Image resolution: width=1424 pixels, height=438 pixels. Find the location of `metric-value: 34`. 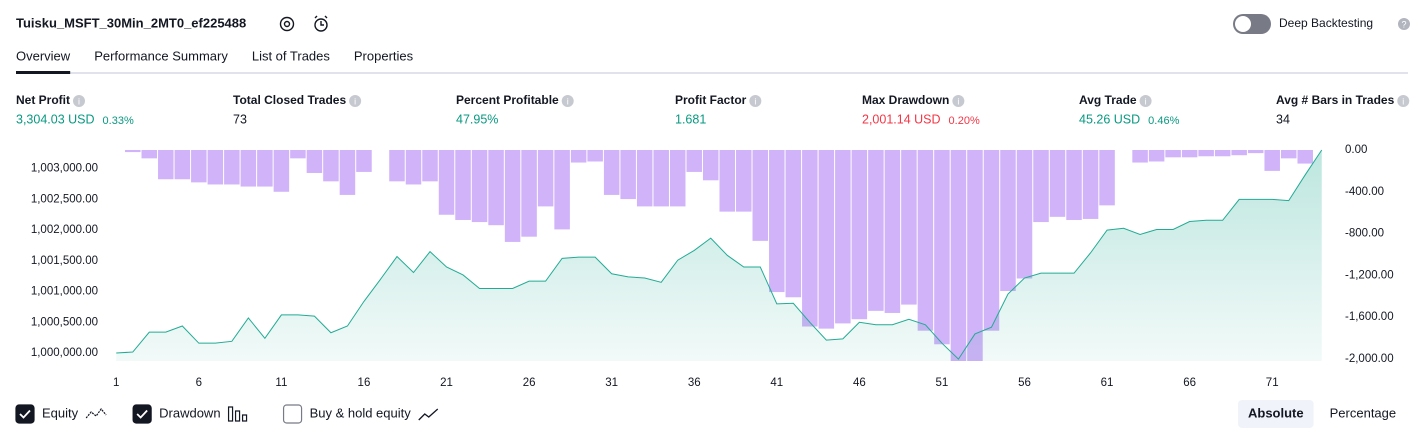

metric-value: 34 is located at coordinates (1283, 119).